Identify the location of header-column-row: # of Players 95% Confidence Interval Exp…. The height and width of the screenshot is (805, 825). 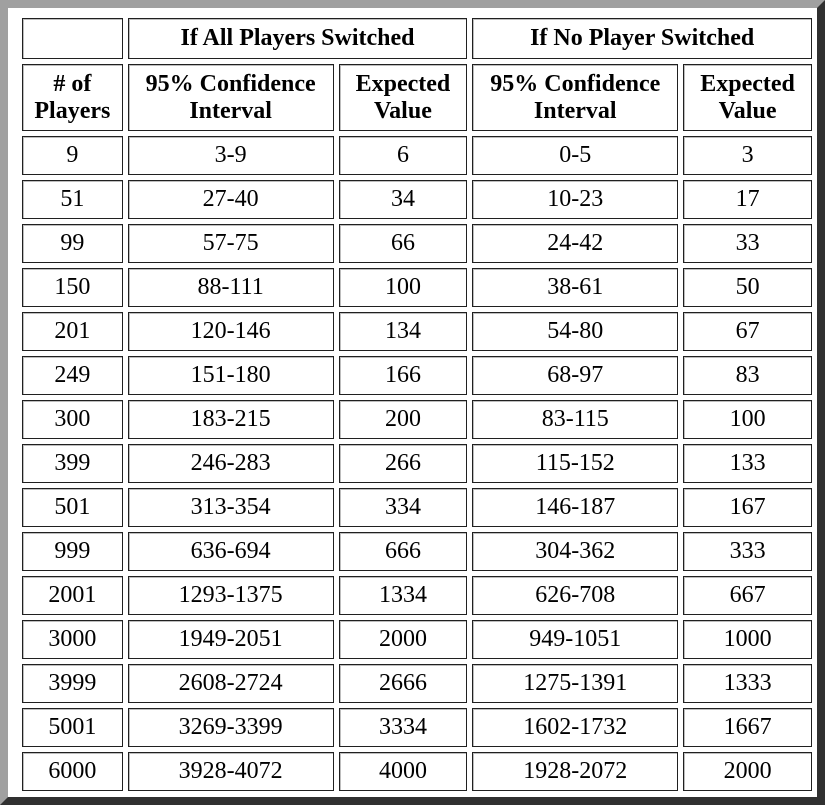
(417, 97).